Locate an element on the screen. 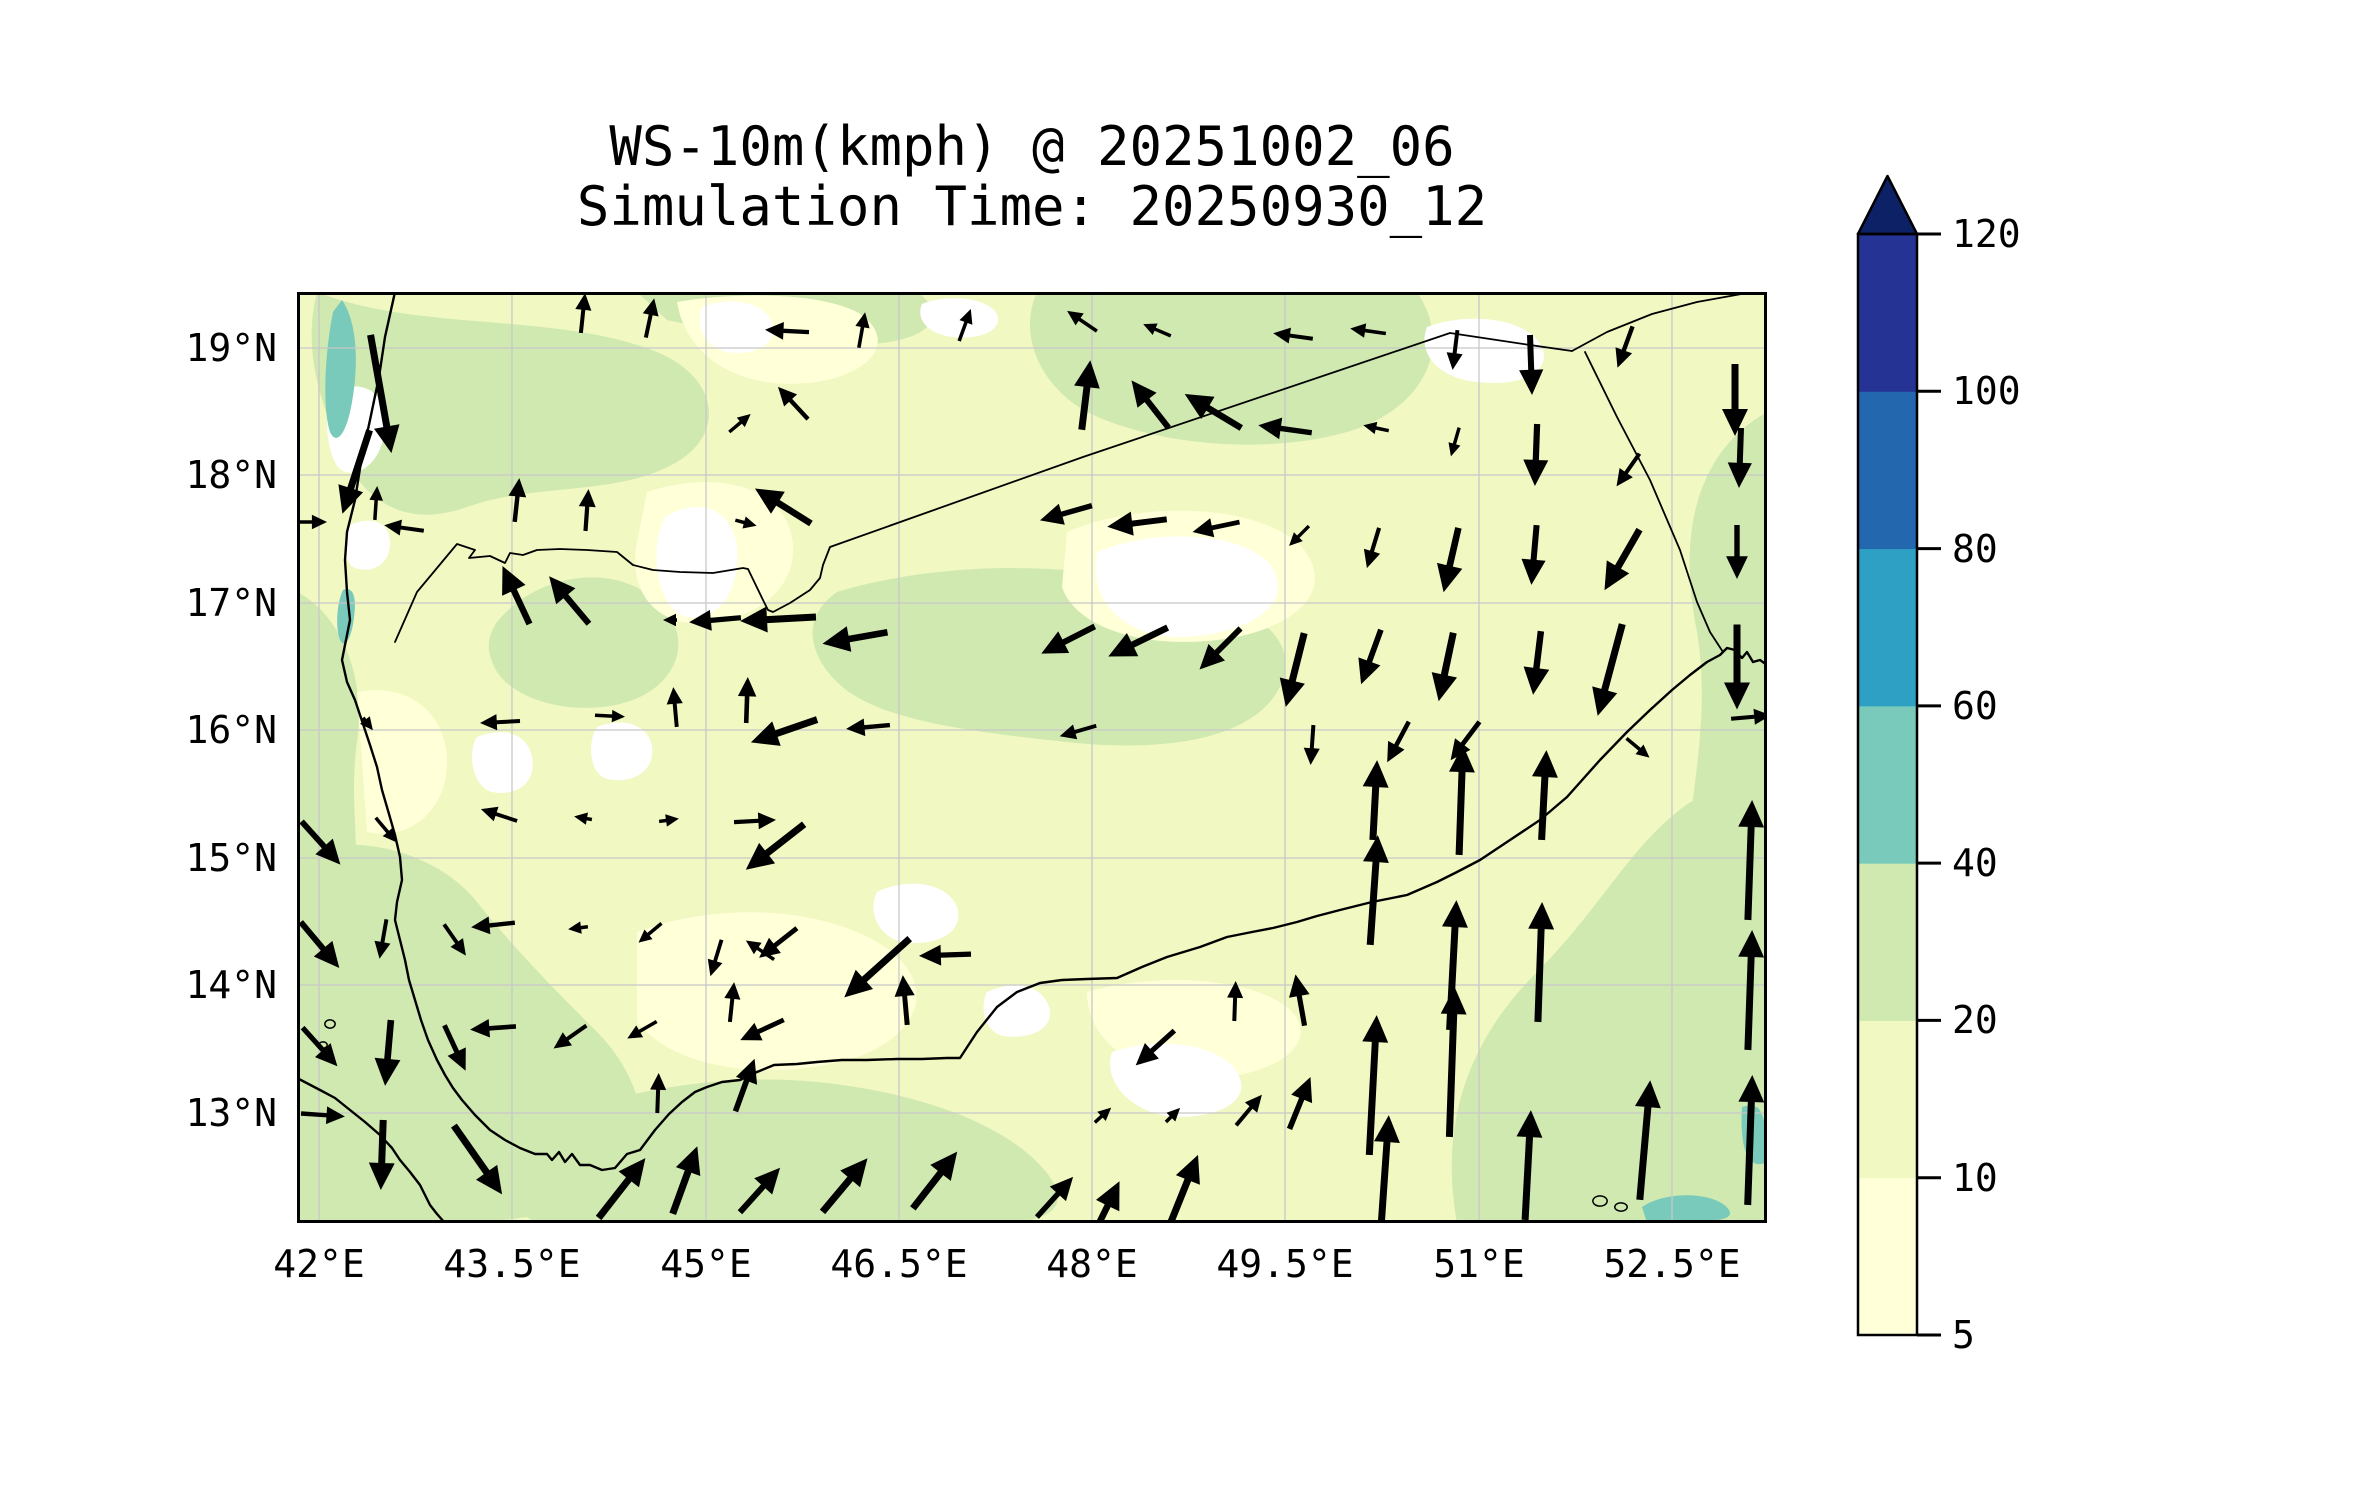 The image size is (2371, 1500). y-tick-label: 16°N is located at coordinates (231, 730).